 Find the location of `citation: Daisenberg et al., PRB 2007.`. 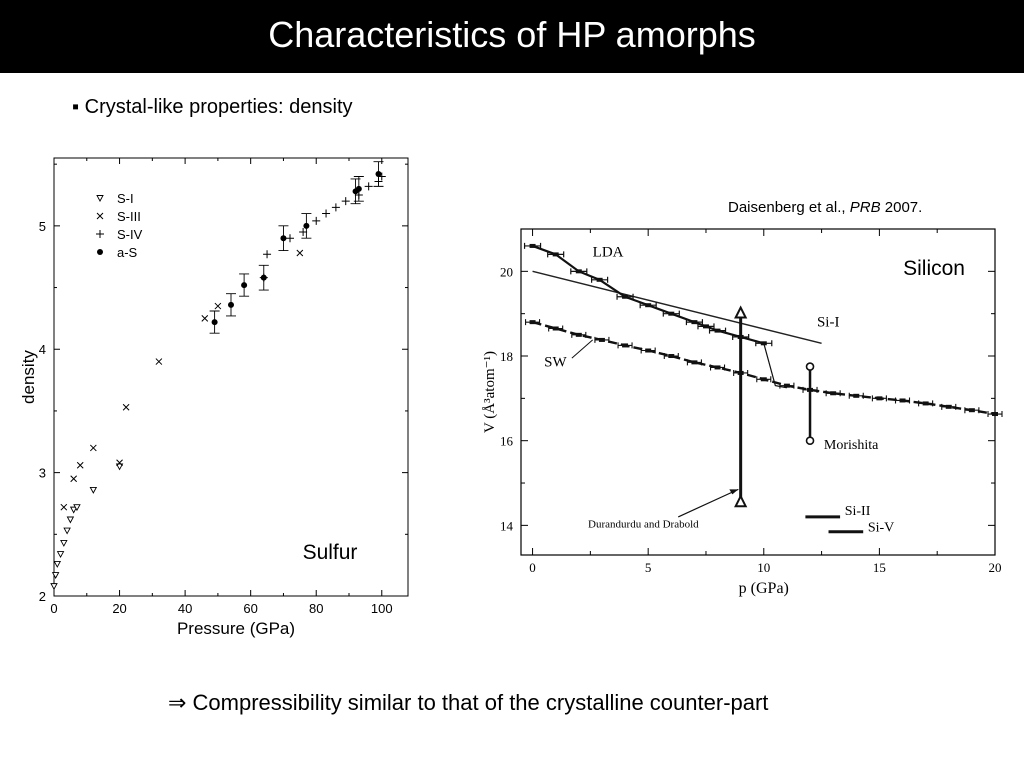

citation: Daisenberg et al., PRB 2007. is located at coordinates (825, 207).